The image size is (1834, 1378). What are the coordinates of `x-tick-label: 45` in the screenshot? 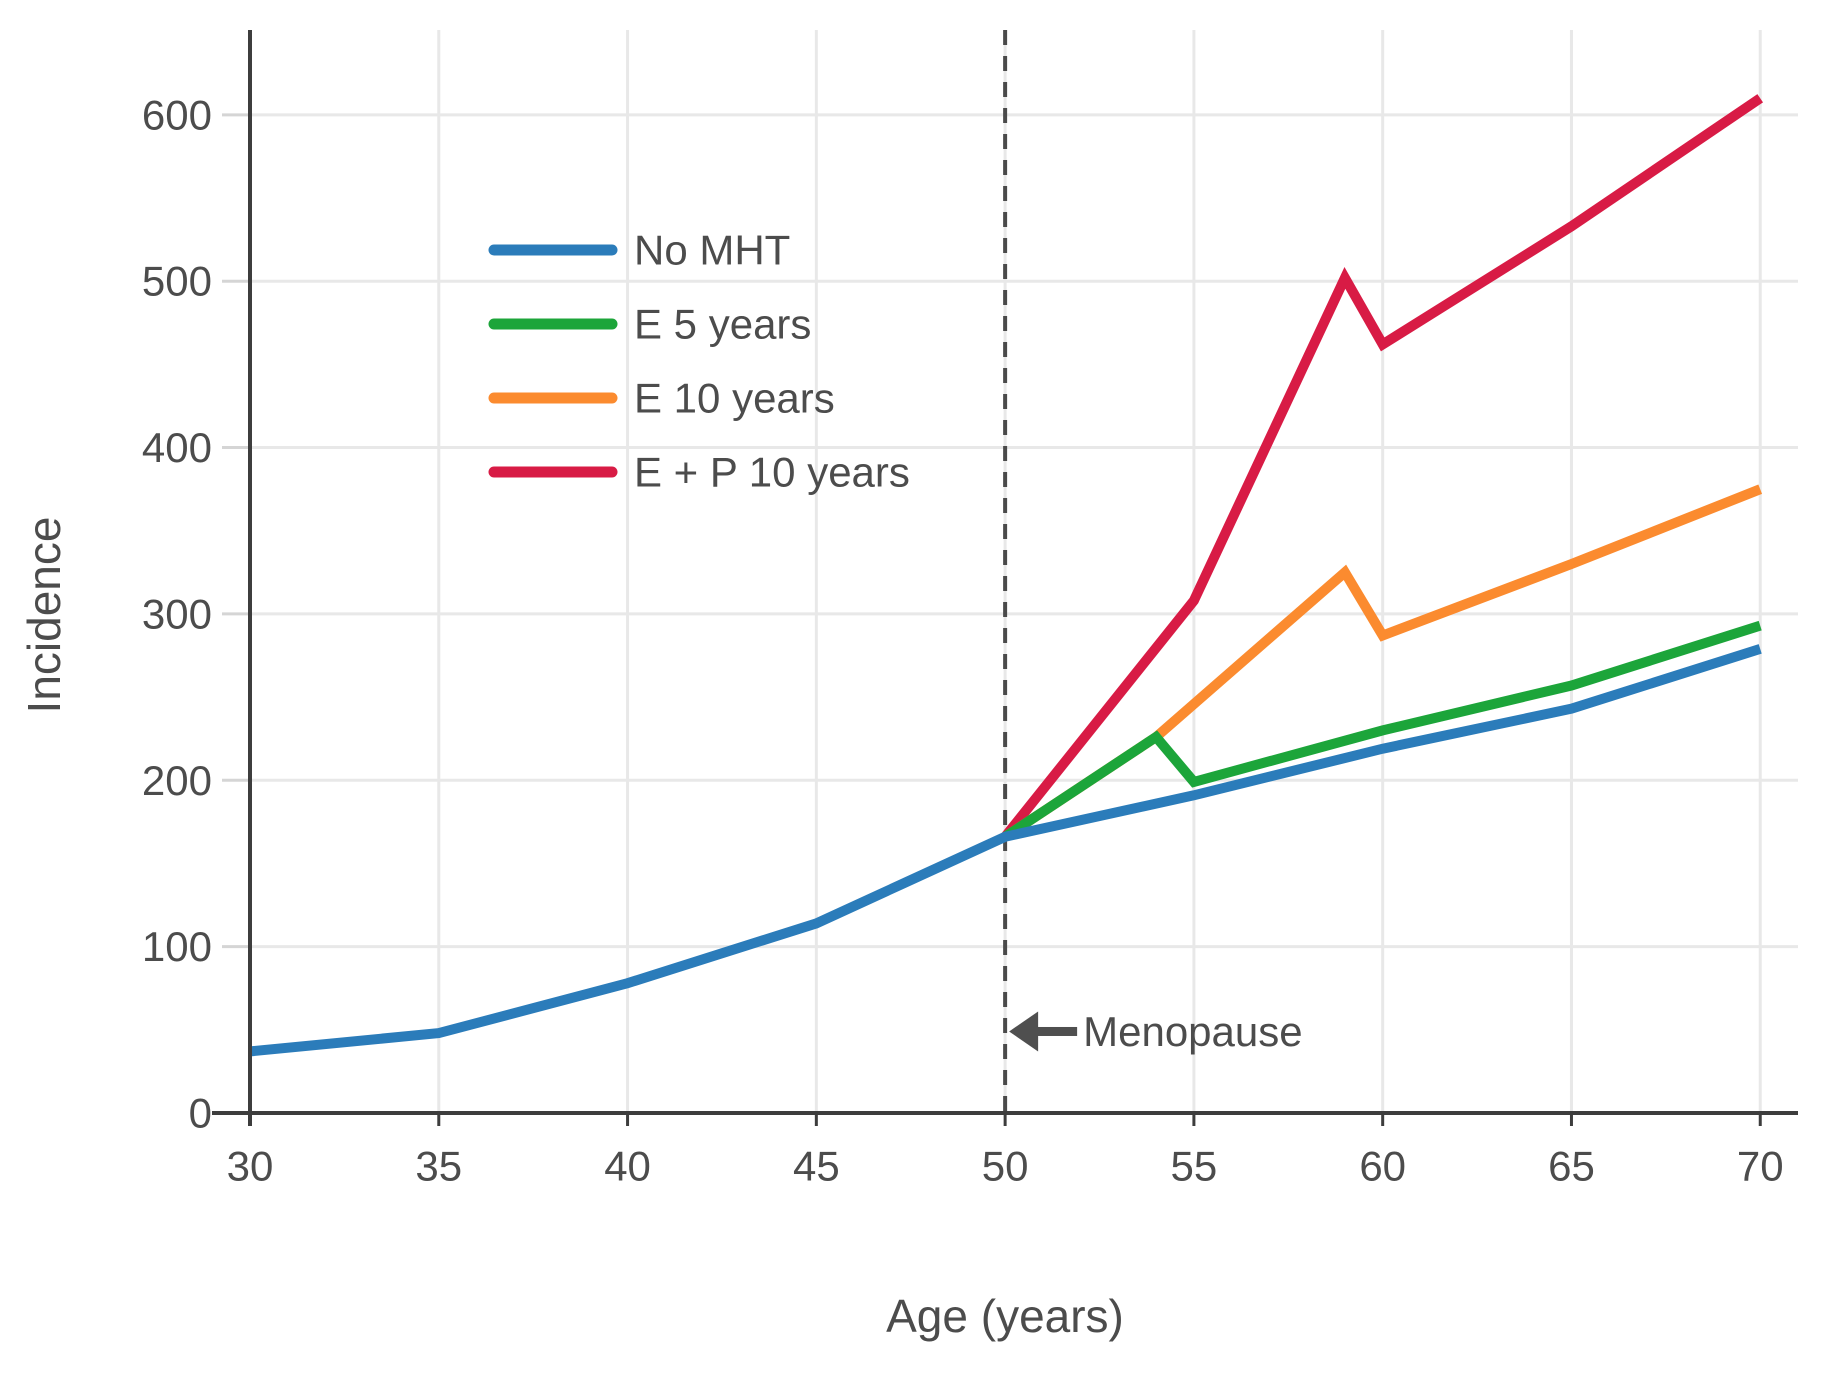 It's located at (816, 1165).